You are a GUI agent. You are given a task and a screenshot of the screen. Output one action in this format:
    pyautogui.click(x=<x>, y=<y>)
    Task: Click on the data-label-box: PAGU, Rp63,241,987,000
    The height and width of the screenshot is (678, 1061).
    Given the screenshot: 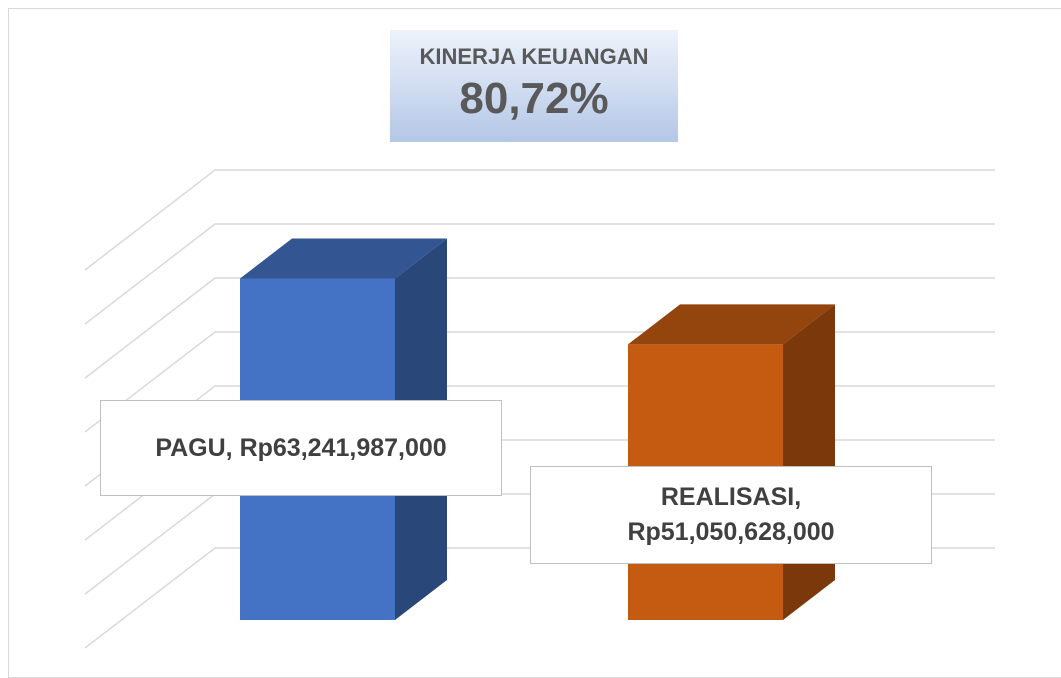 What is the action you would take?
    pyautogui.click(x=301, y=448)
    